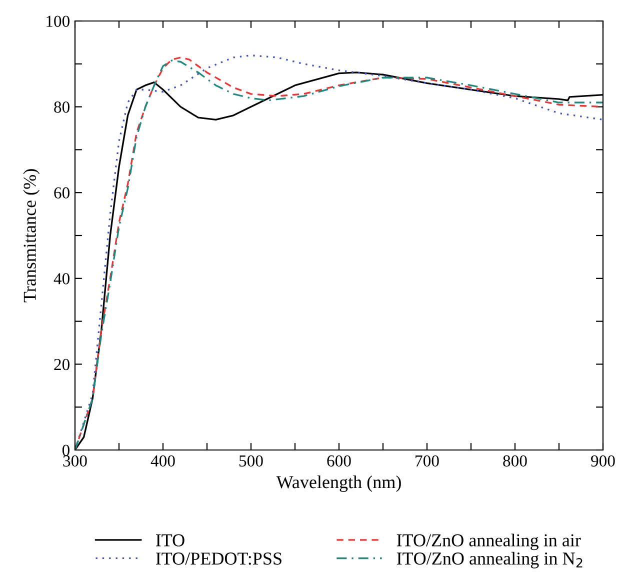  I want to click on x-axis-title: Wavelength (nm), so click(338, 484).